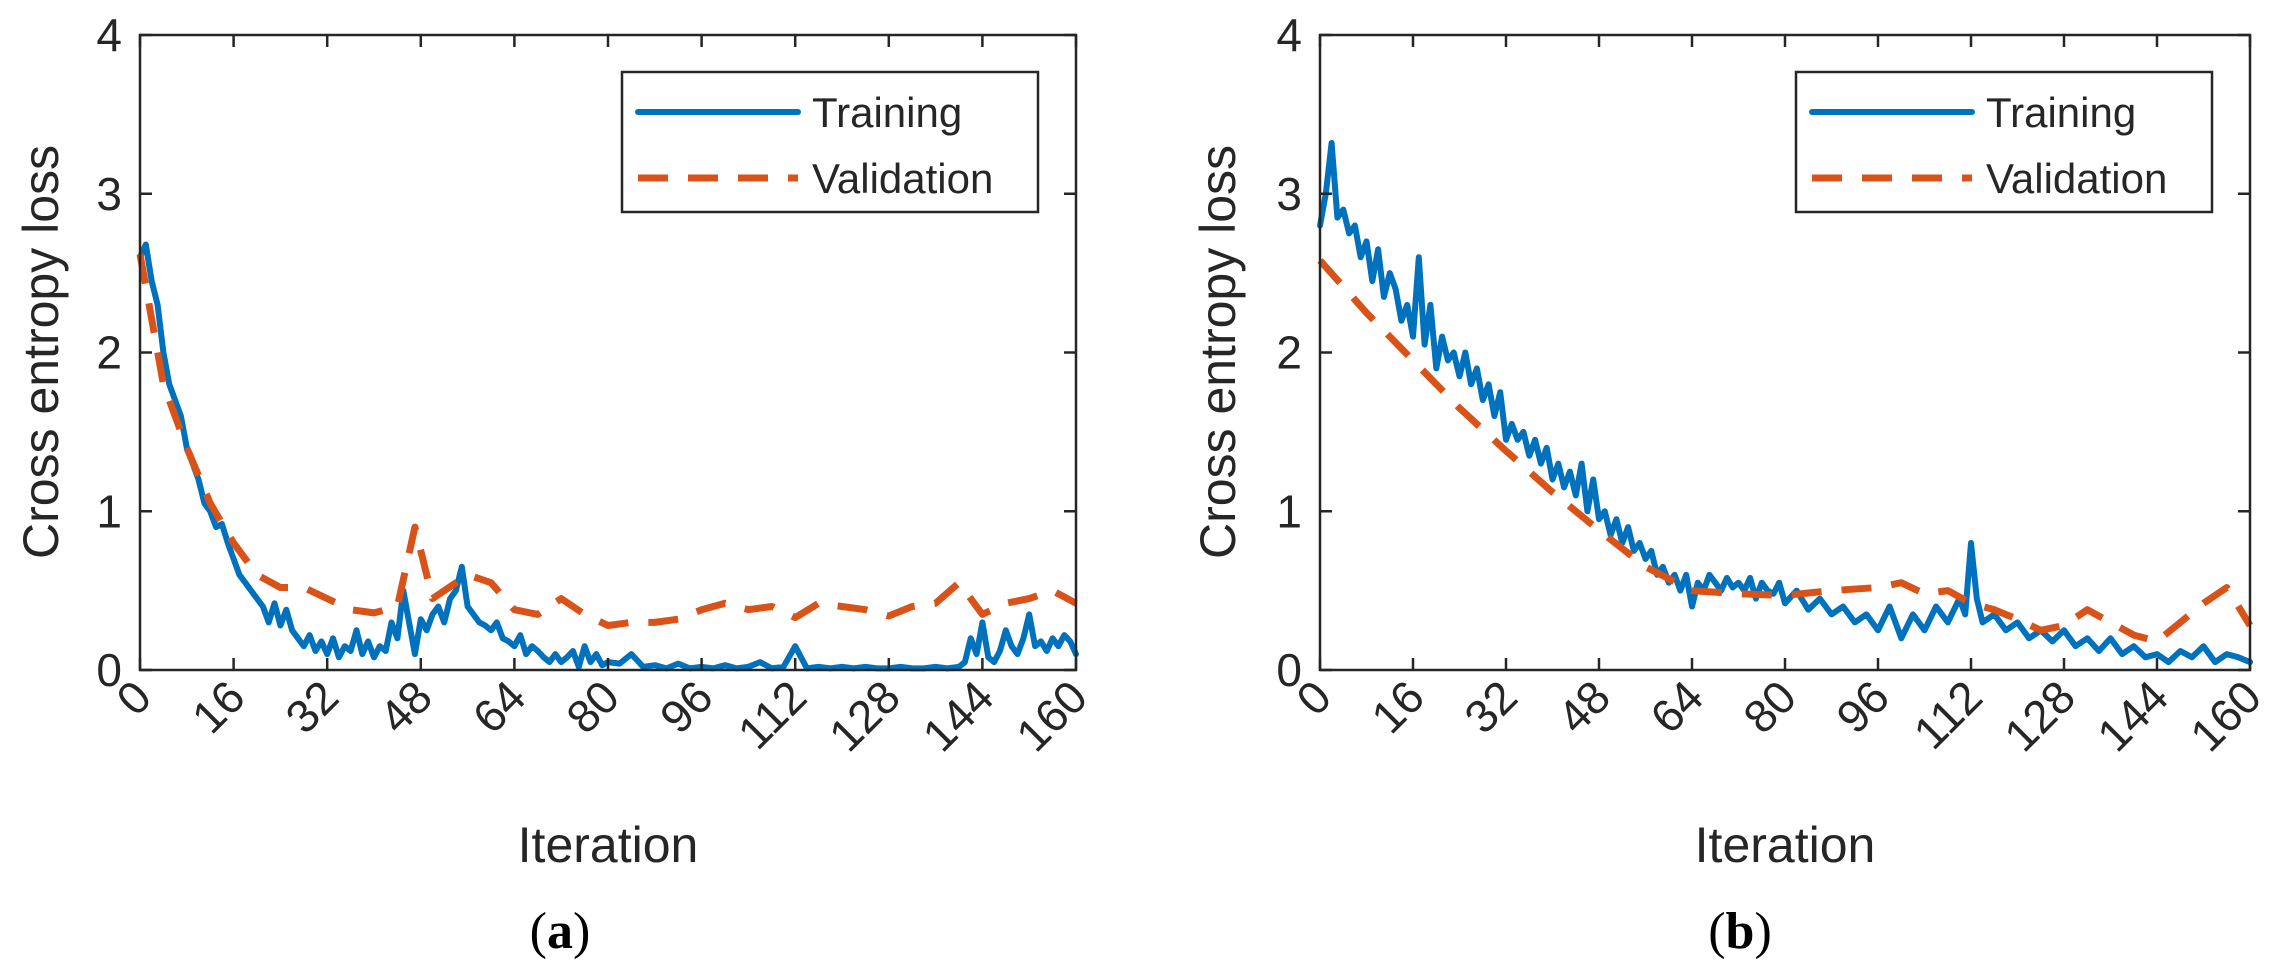 This screenshot has width=2292, height=976. Describe the element at coordinates (1289, 194) in the screenshot. I see `y-tick-label-b: 3` at that location.